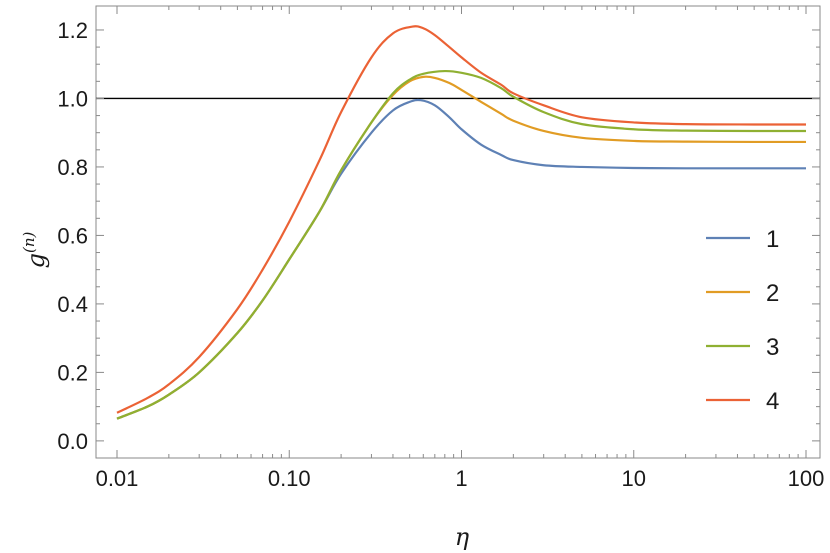  Describe the element at coordinates (117, 478) in the screenshot. I see `x-tick-label: 0.01` at that location.